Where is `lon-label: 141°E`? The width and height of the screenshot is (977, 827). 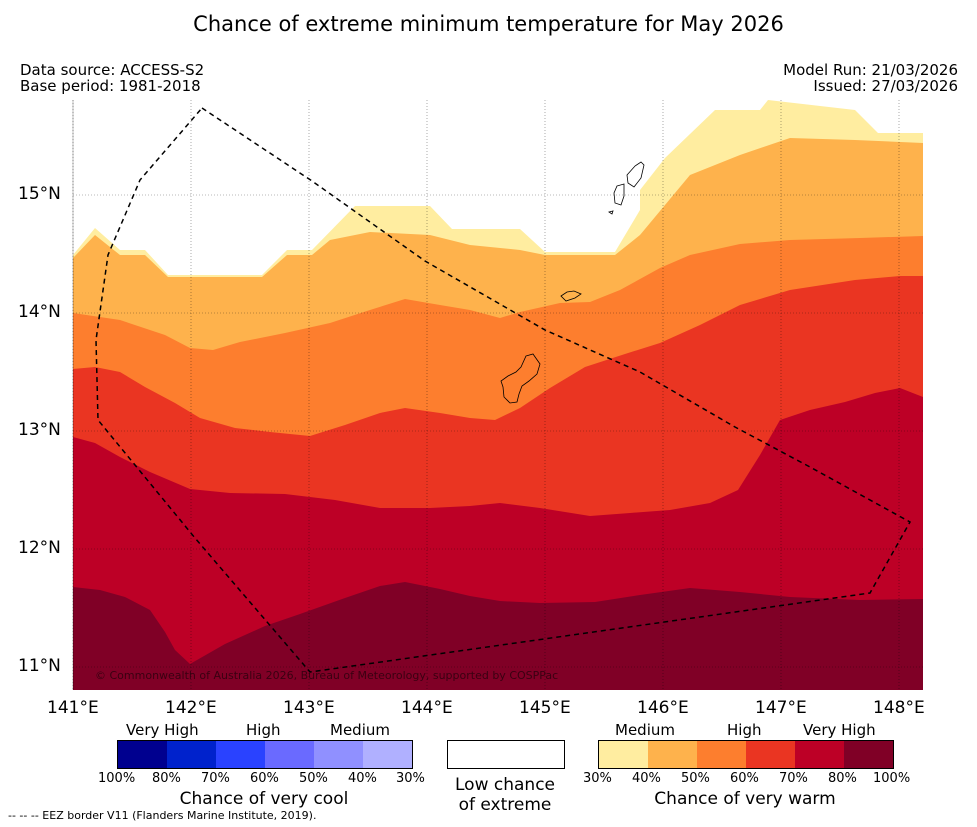 lon-label: 141°E is located at coordinates (73, 708).